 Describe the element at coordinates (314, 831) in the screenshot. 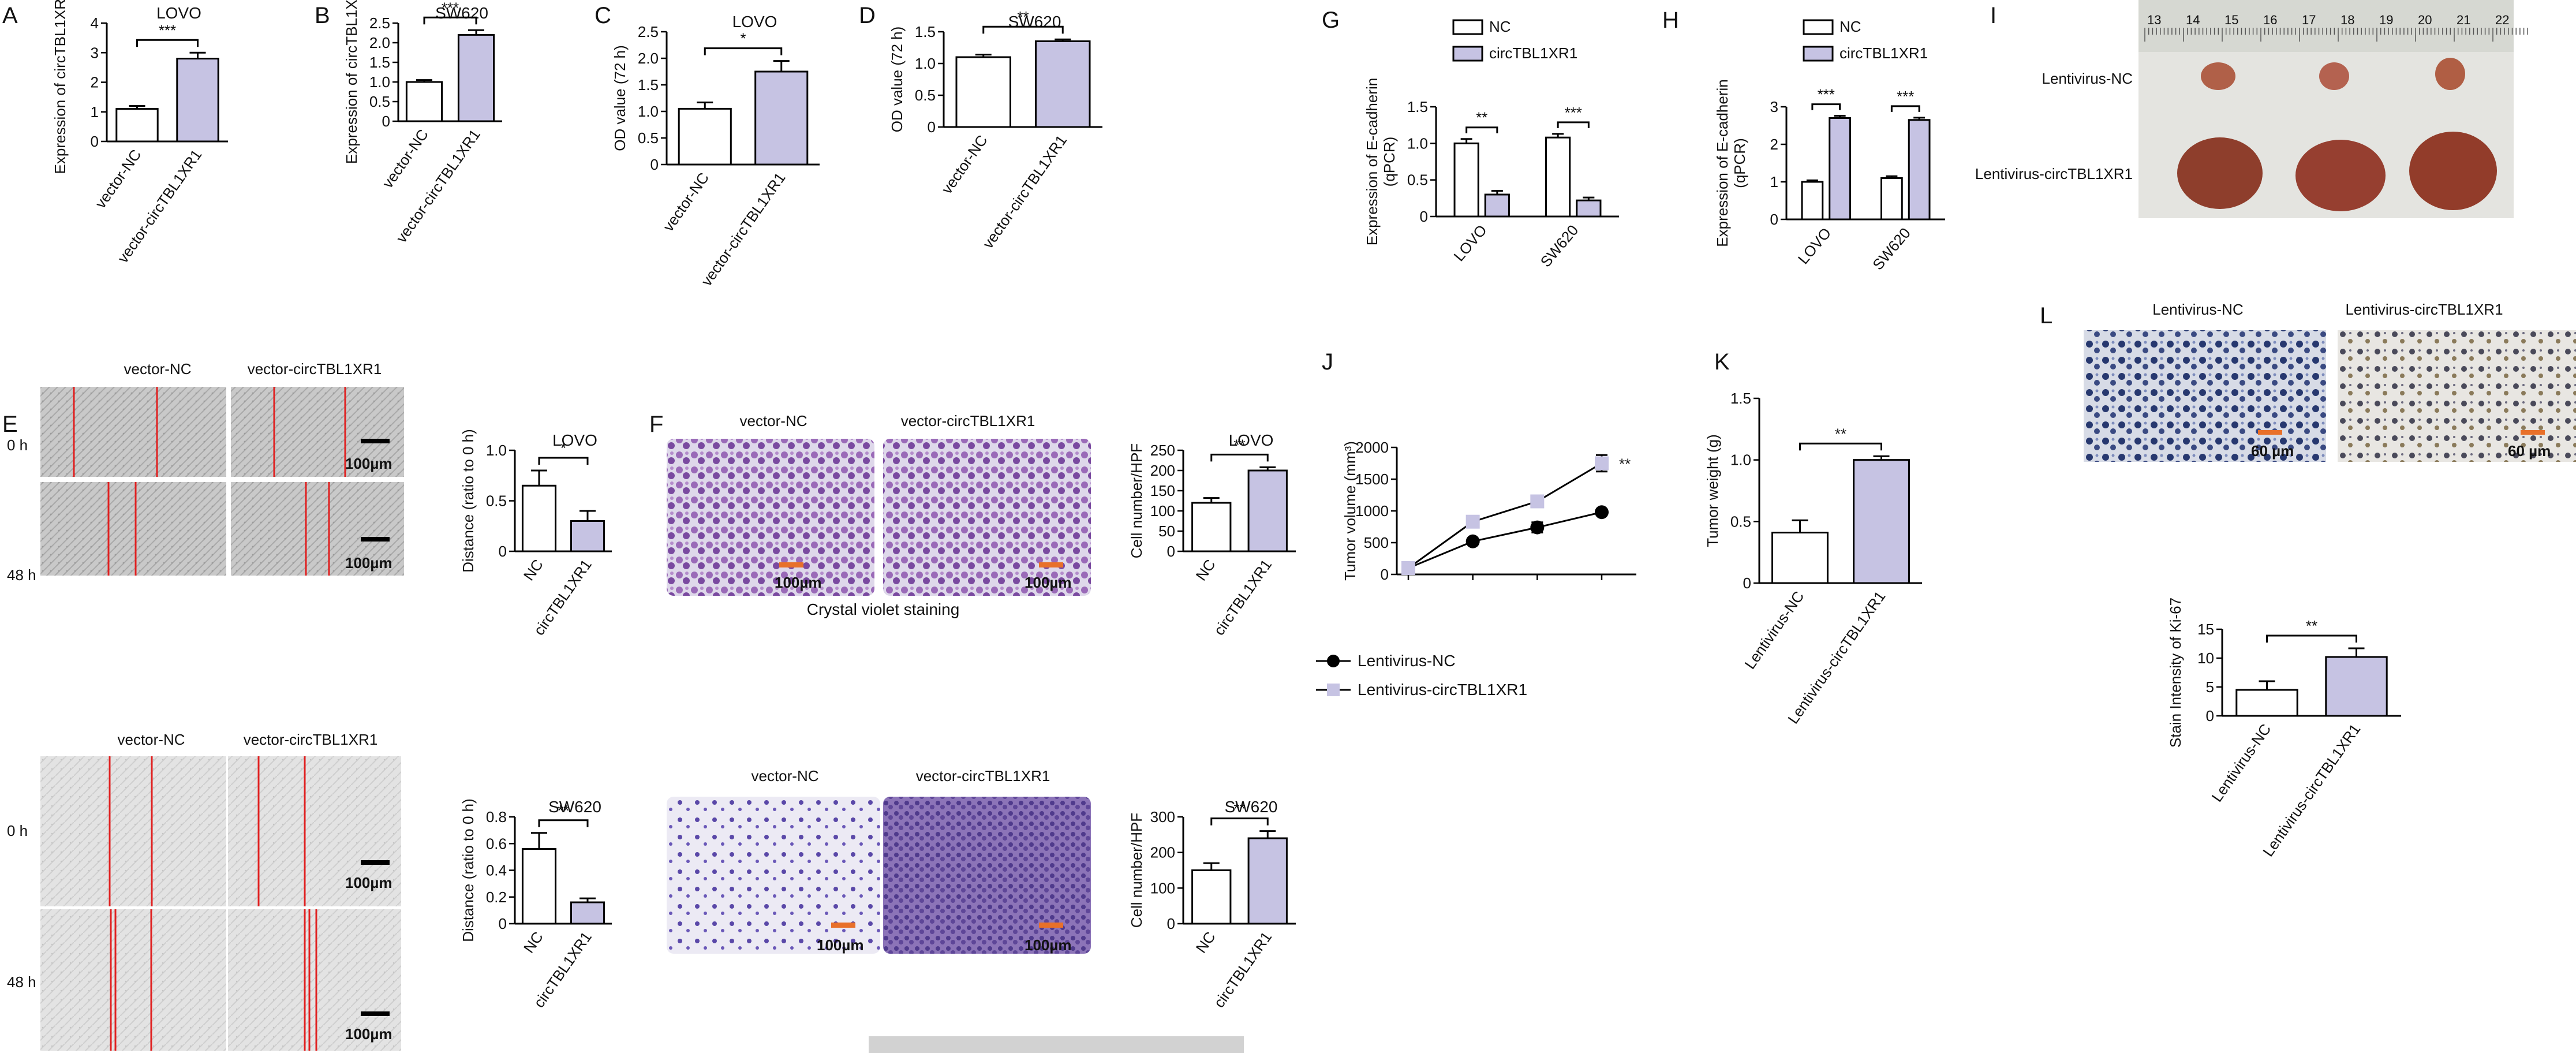

I see `micrograph-e2-circ-0h` at that location.